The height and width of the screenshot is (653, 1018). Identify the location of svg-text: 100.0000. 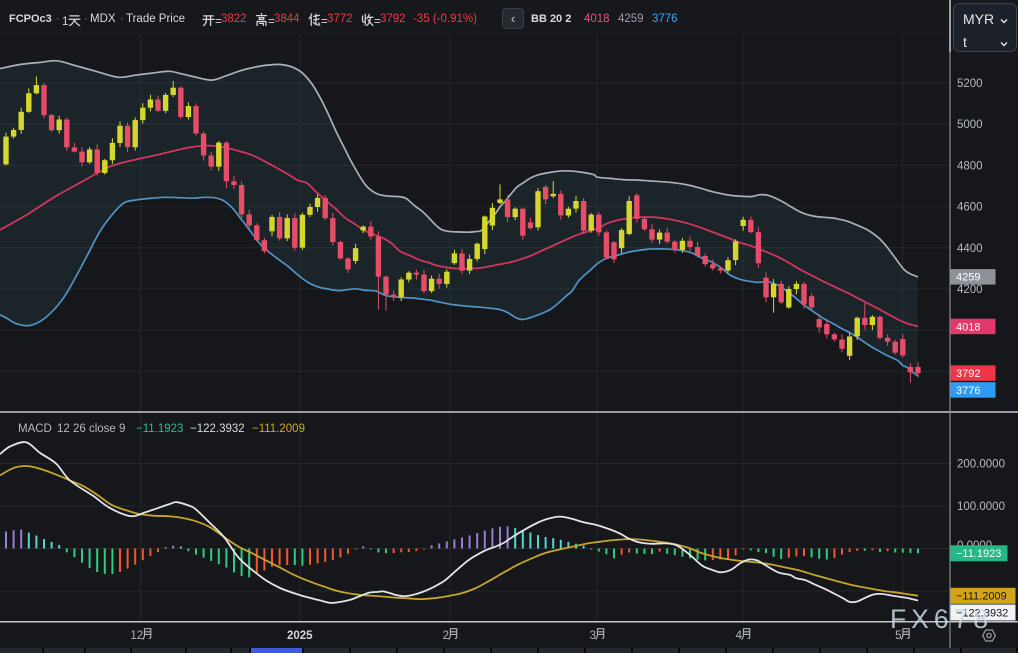
(981, 507).